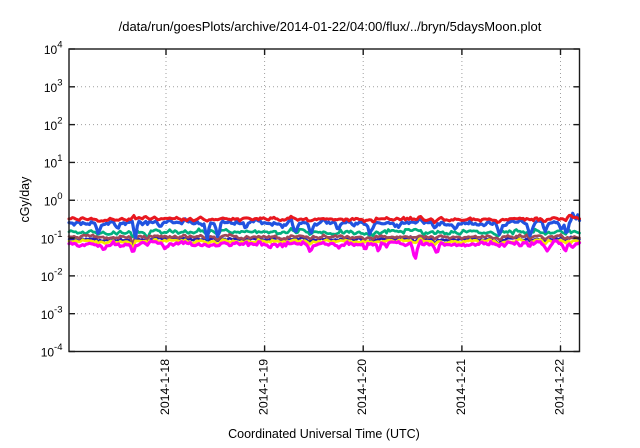  Describe the element at coordinates (25, 199) in the screenshot. I see `svg-text: cGy/day` at that location.